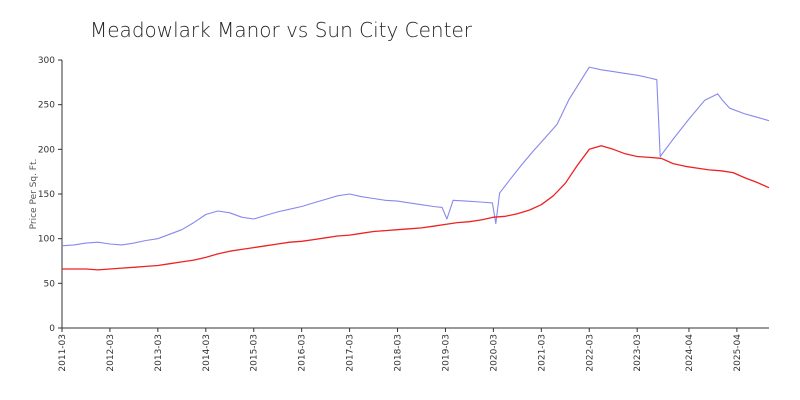  Describe the element at coordinates (638, 353) in the screenshot. I see `x-tick-label: 2023-03` at that location.